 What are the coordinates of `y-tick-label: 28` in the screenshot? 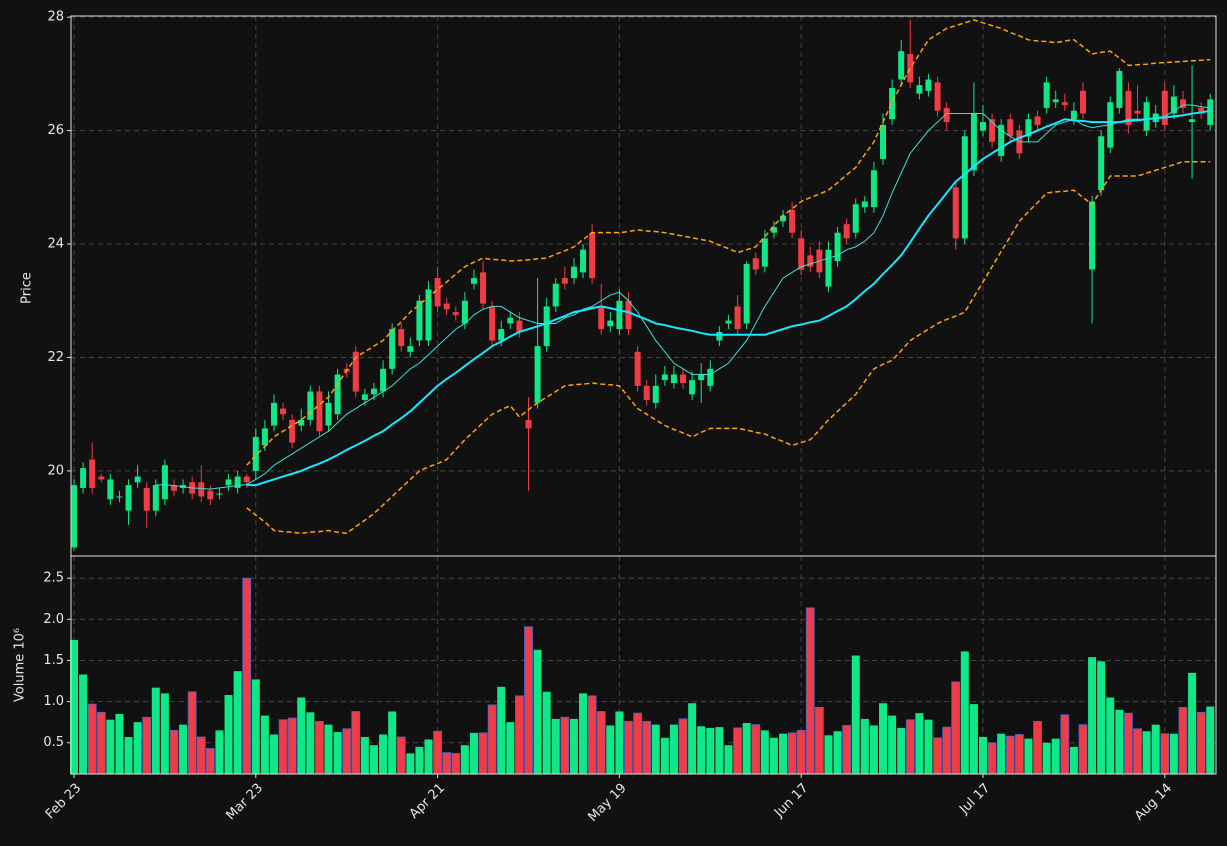 It's located at (55, 17).